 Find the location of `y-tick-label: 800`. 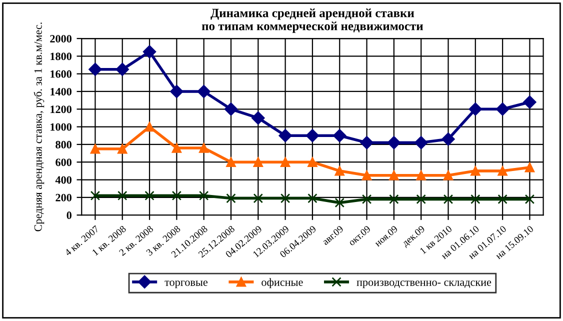

y-tick-label: 800 is located at coordinates (64, 144).